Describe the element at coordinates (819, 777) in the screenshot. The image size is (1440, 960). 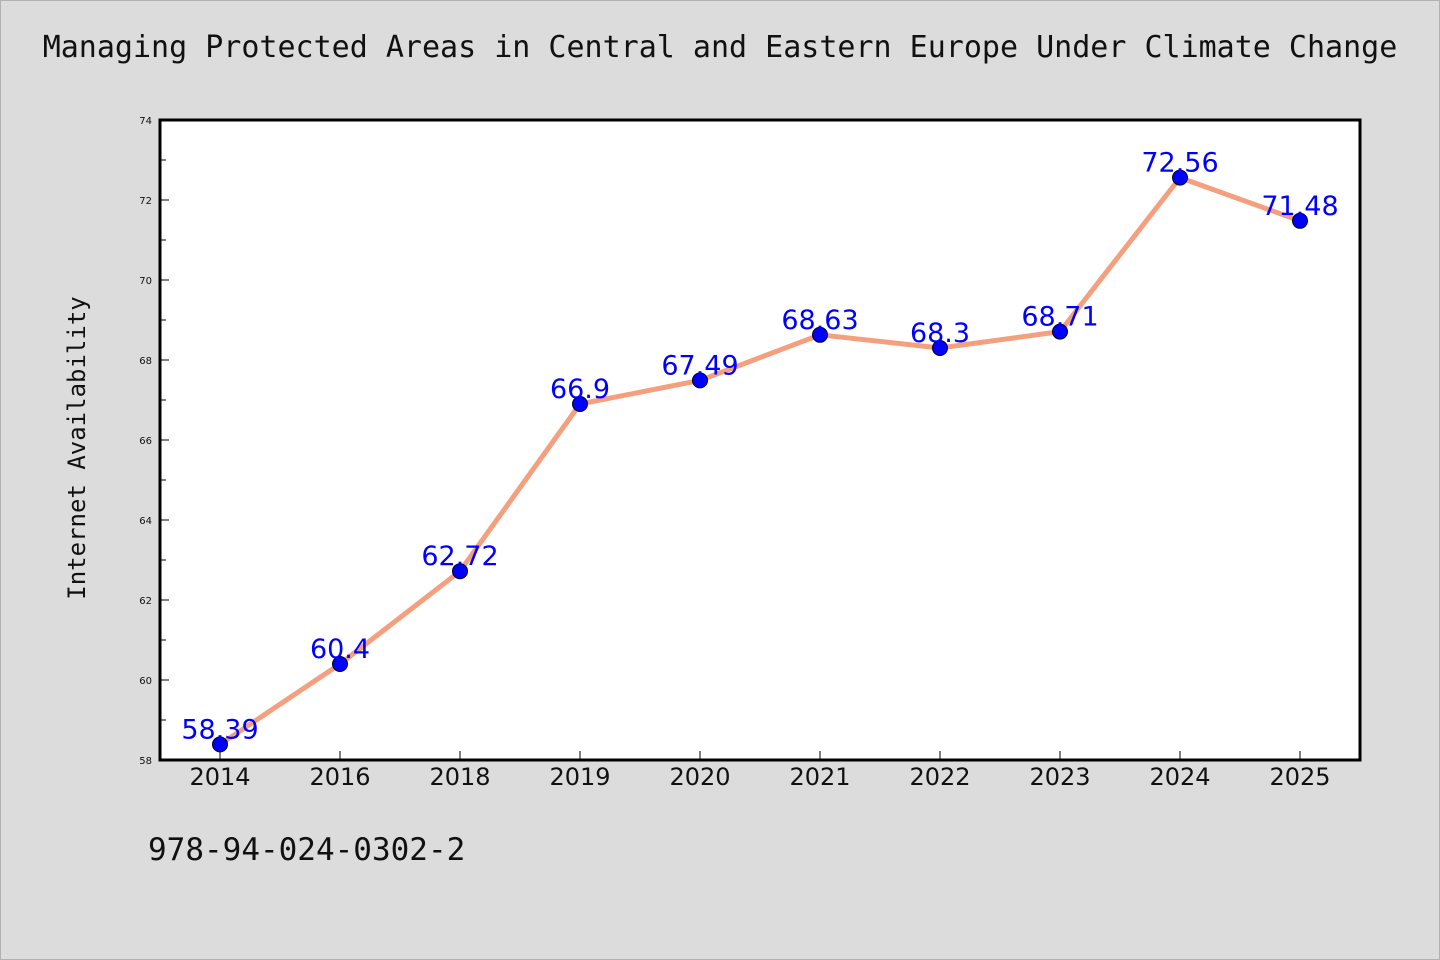
I see `x-tick-label: 2021` at that location.